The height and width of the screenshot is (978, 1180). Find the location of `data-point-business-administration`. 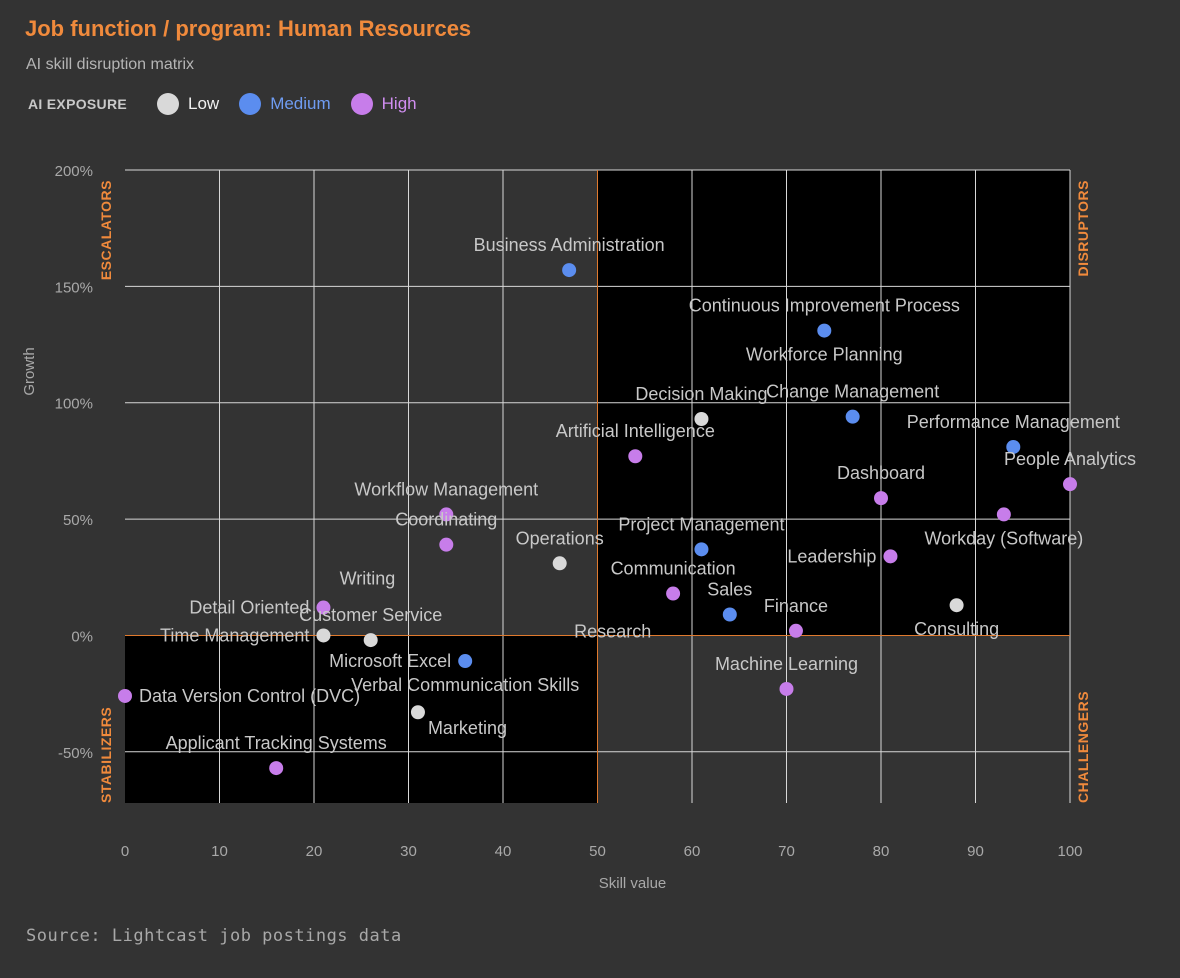

data-point-business-administration is located at coordinates (569, 270).